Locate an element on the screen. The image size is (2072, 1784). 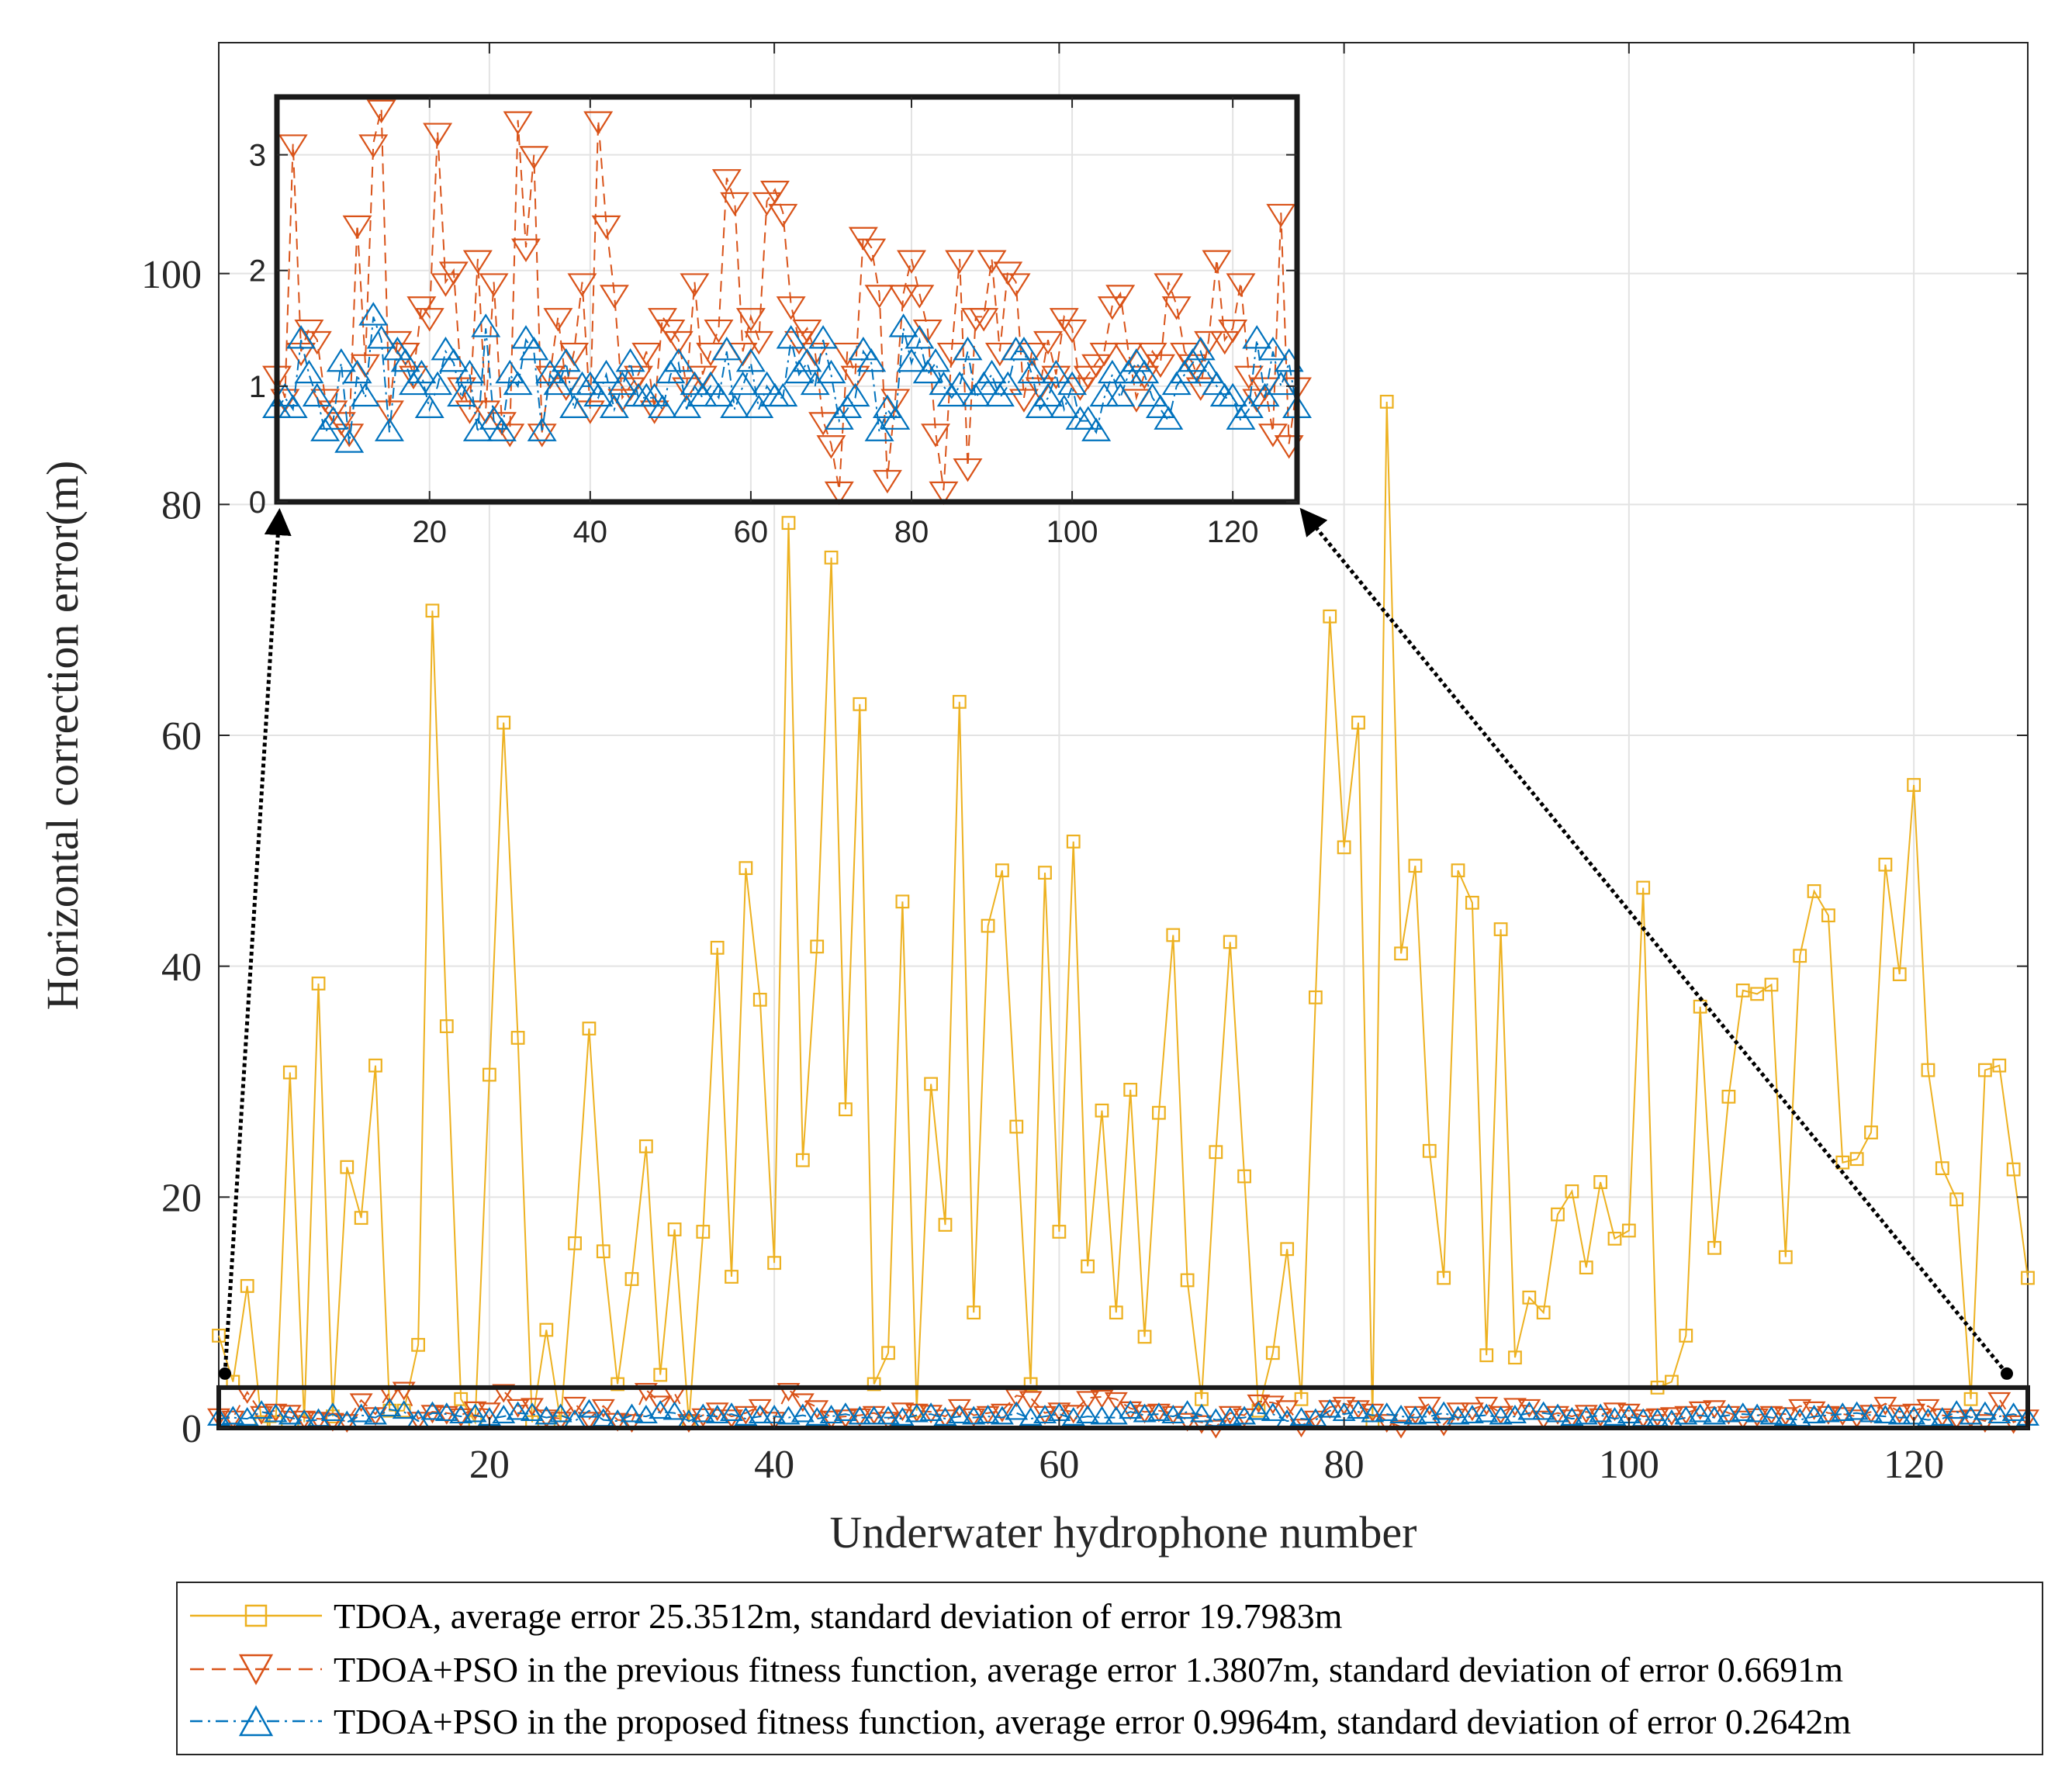
inset-frame is located at coordinates (787, 300).